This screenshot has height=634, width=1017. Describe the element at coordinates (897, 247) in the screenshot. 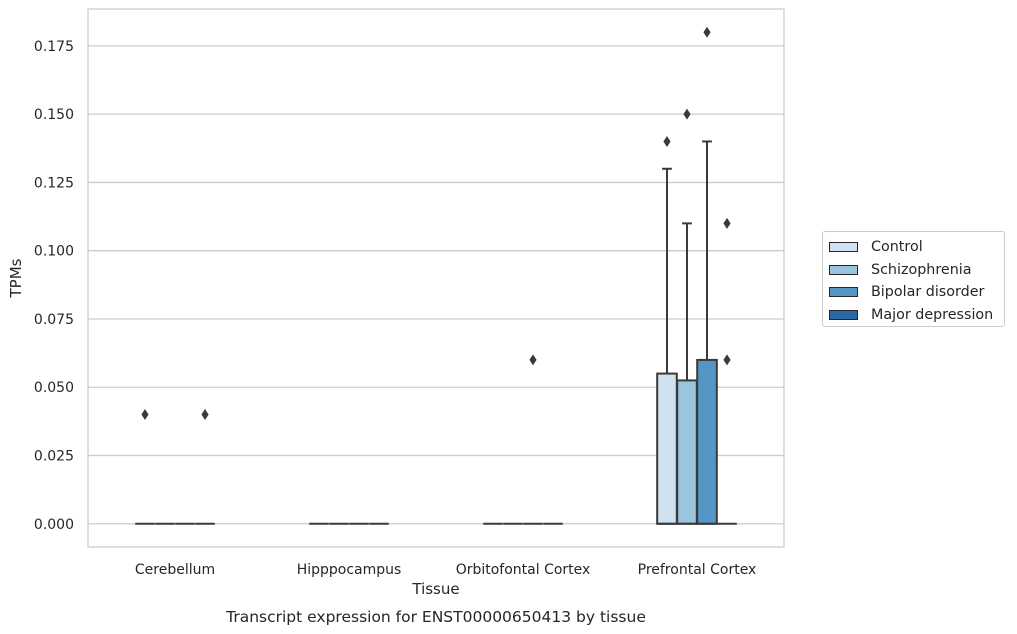

I see `legend-label: Control` at that location.